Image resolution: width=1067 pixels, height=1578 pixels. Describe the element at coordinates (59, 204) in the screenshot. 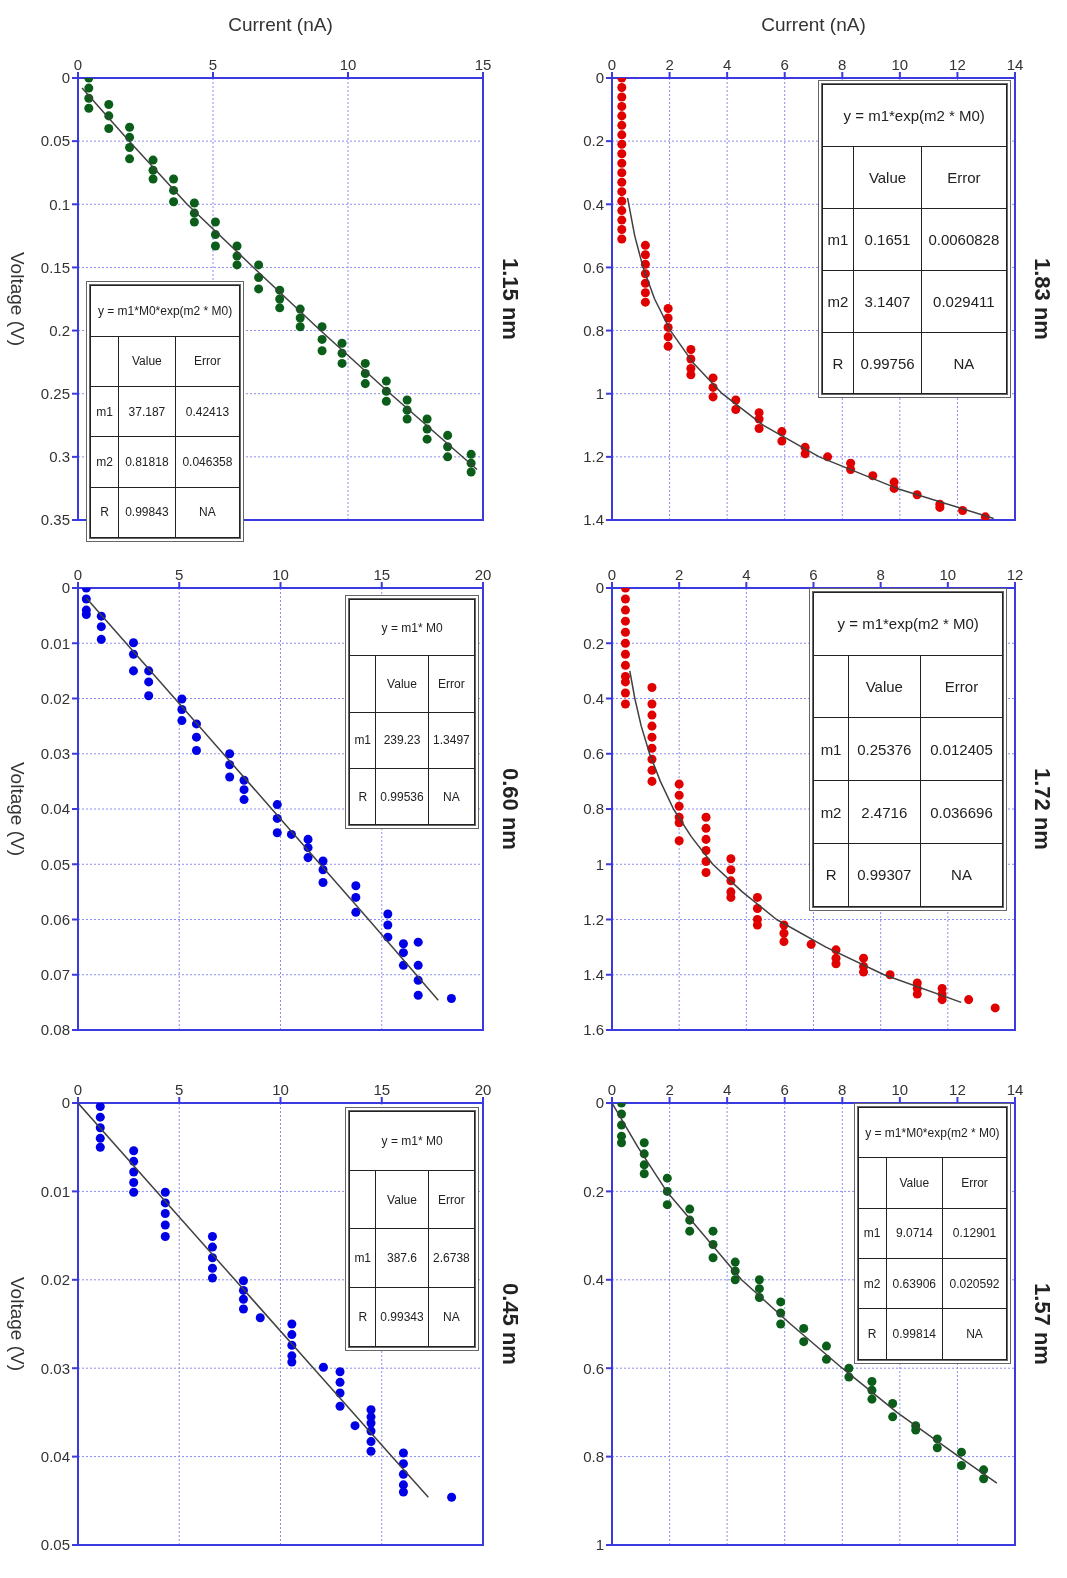

I see `y-tick-label: 0.1` at that location.